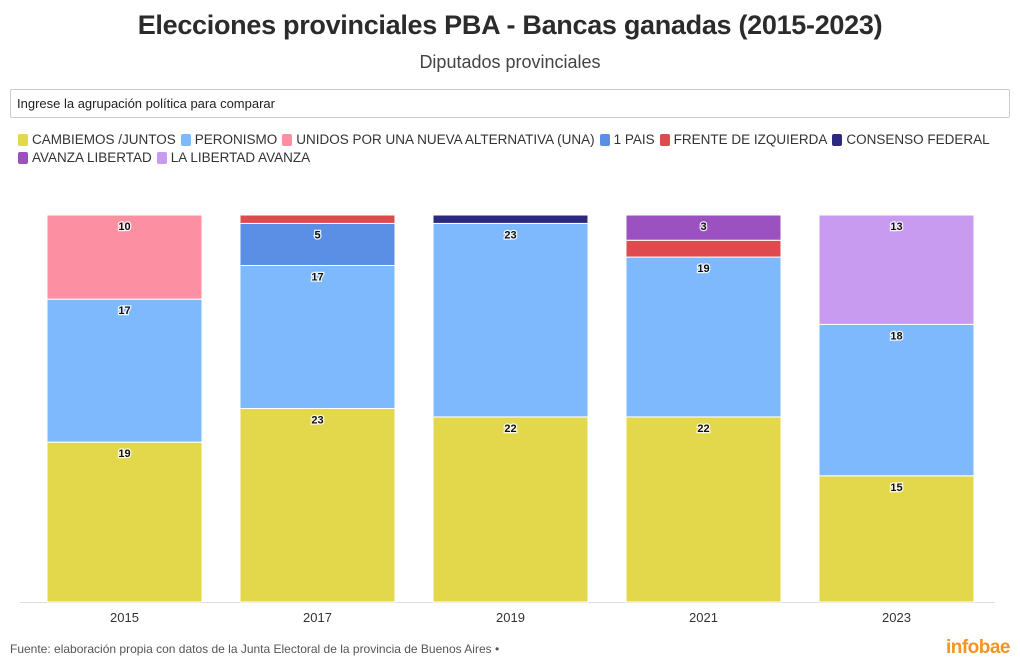  I want to click on chart-subtitle: Diputados provinciales, so click(510, 62).